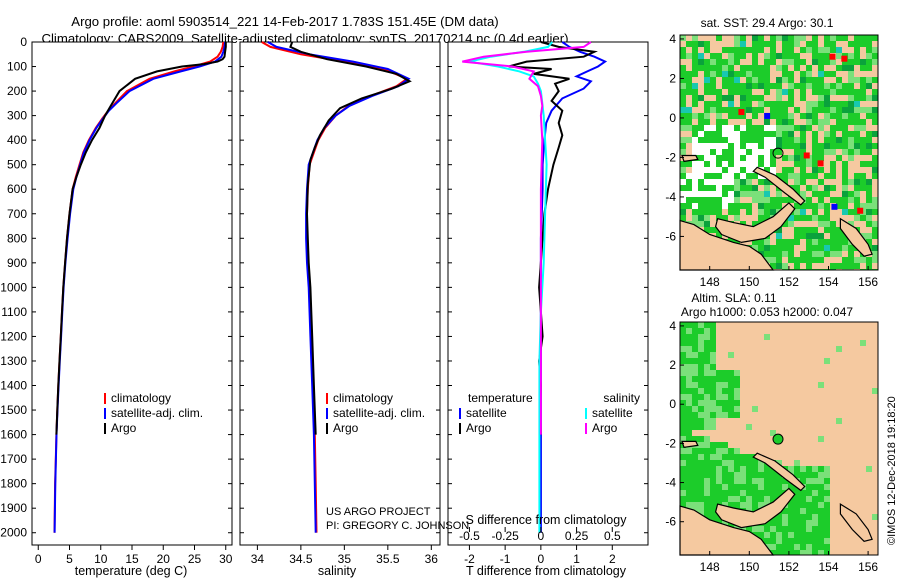 Image resolution: width=900 pixels, height=585 pixels. Describe the element at coordinates (486, 413) in the screenshot. I see `legend-label: satellite` at that location.